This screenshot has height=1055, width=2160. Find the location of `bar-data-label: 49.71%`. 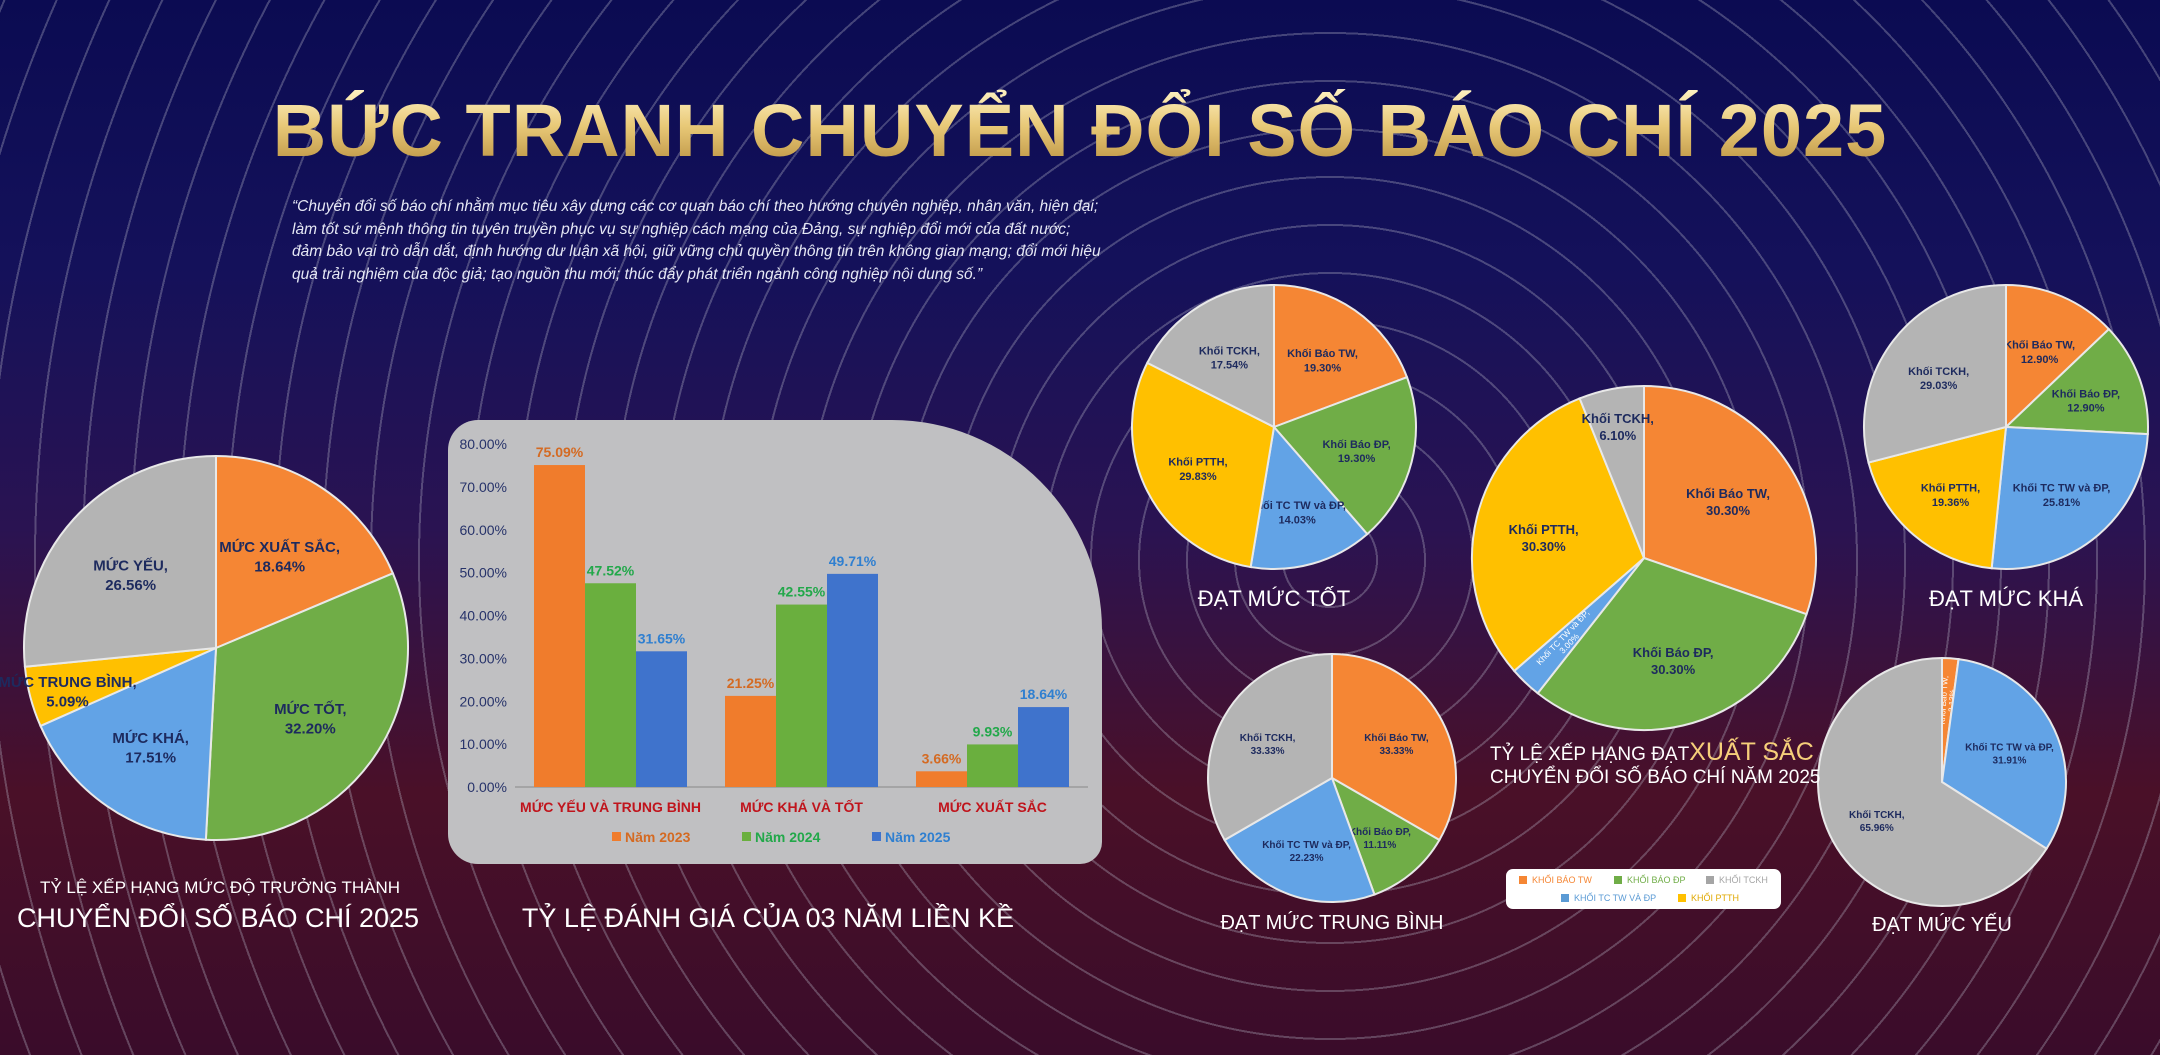

bar-data-label: 49.71% is located at coordinates (853, 561).